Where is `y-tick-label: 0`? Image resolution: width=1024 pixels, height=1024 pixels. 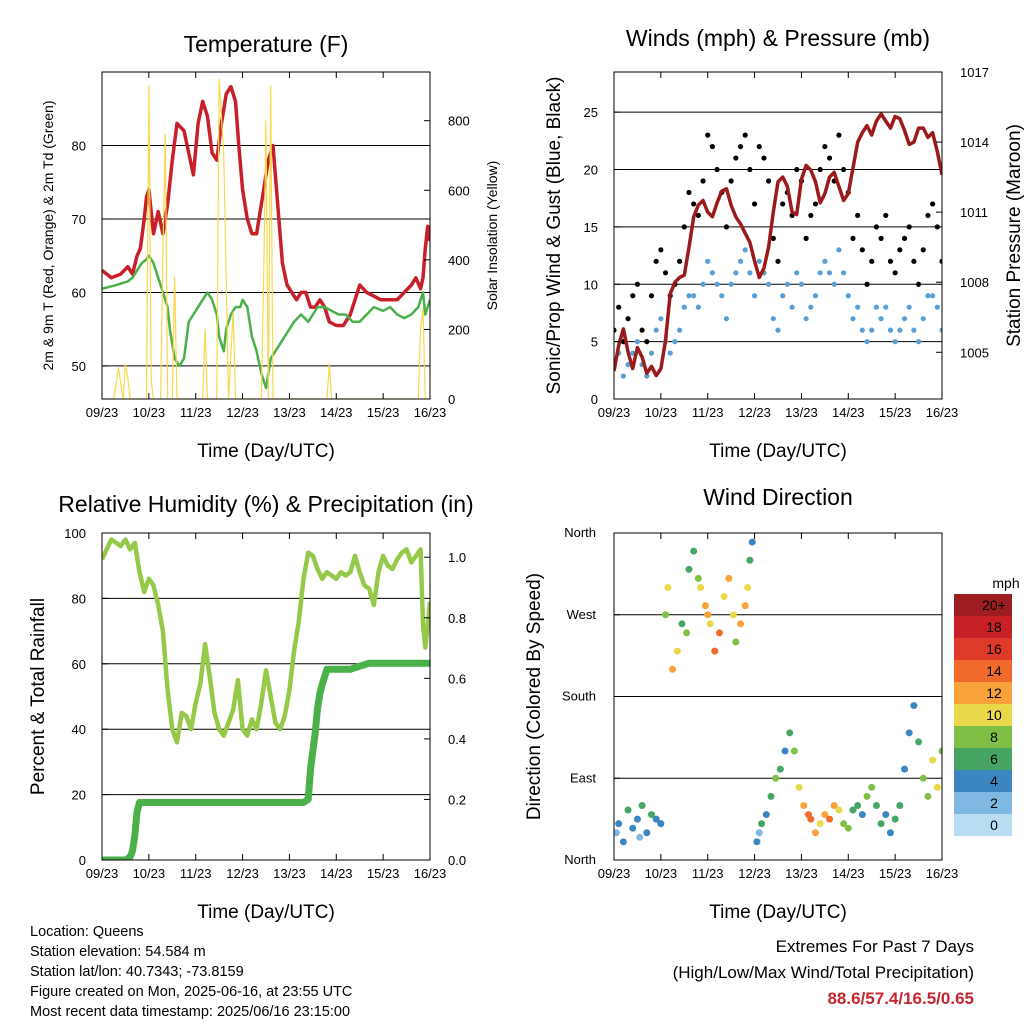 y-tick-label: 0 is located at coordinates (594, 399).